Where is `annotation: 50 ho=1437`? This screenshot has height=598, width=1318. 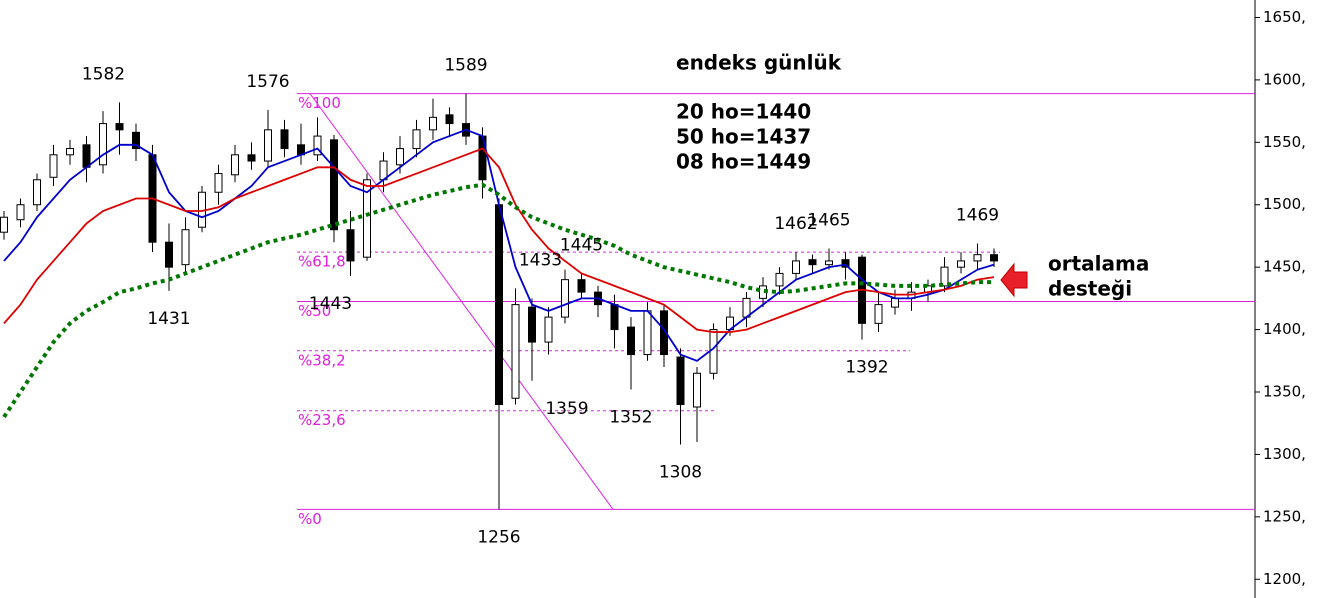
annotation: 50 ho=1437 is located at coordinates (743, 137).